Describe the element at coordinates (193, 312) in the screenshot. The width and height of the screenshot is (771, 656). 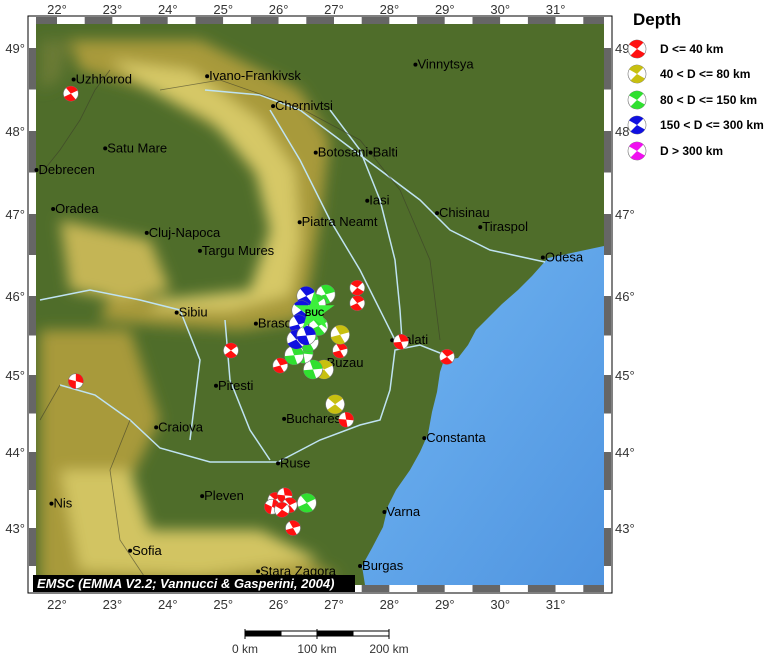
I see `city-label: Sibiu` at that location.